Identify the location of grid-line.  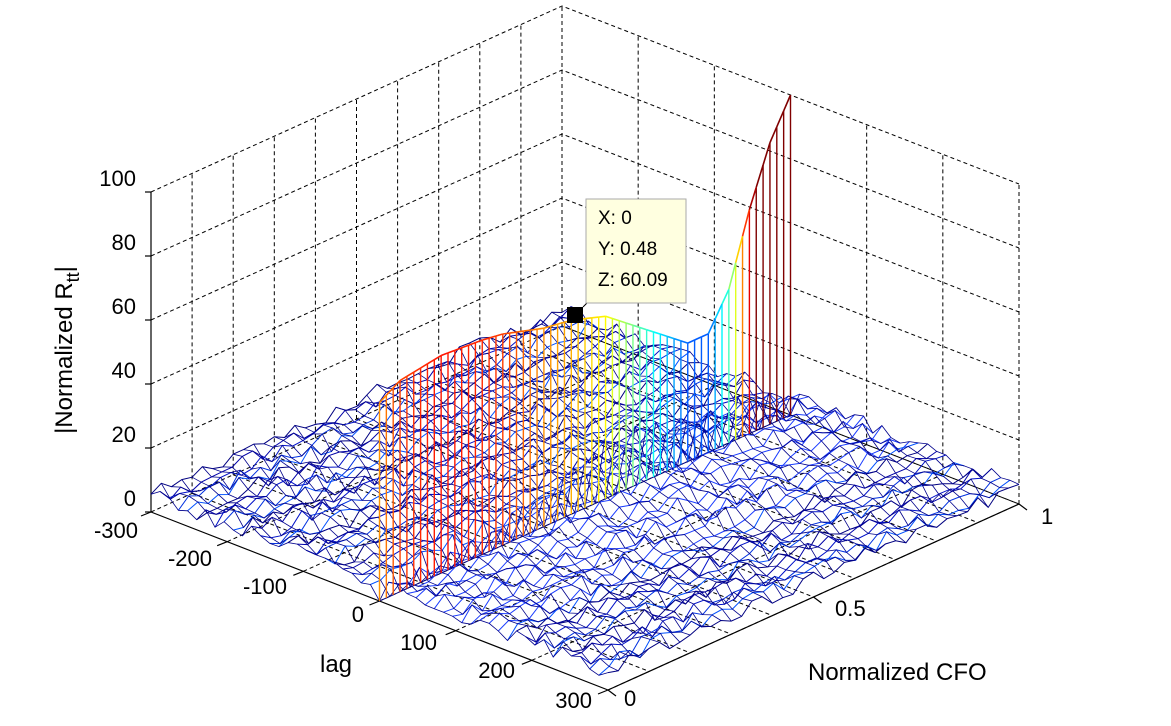
(661, 538).